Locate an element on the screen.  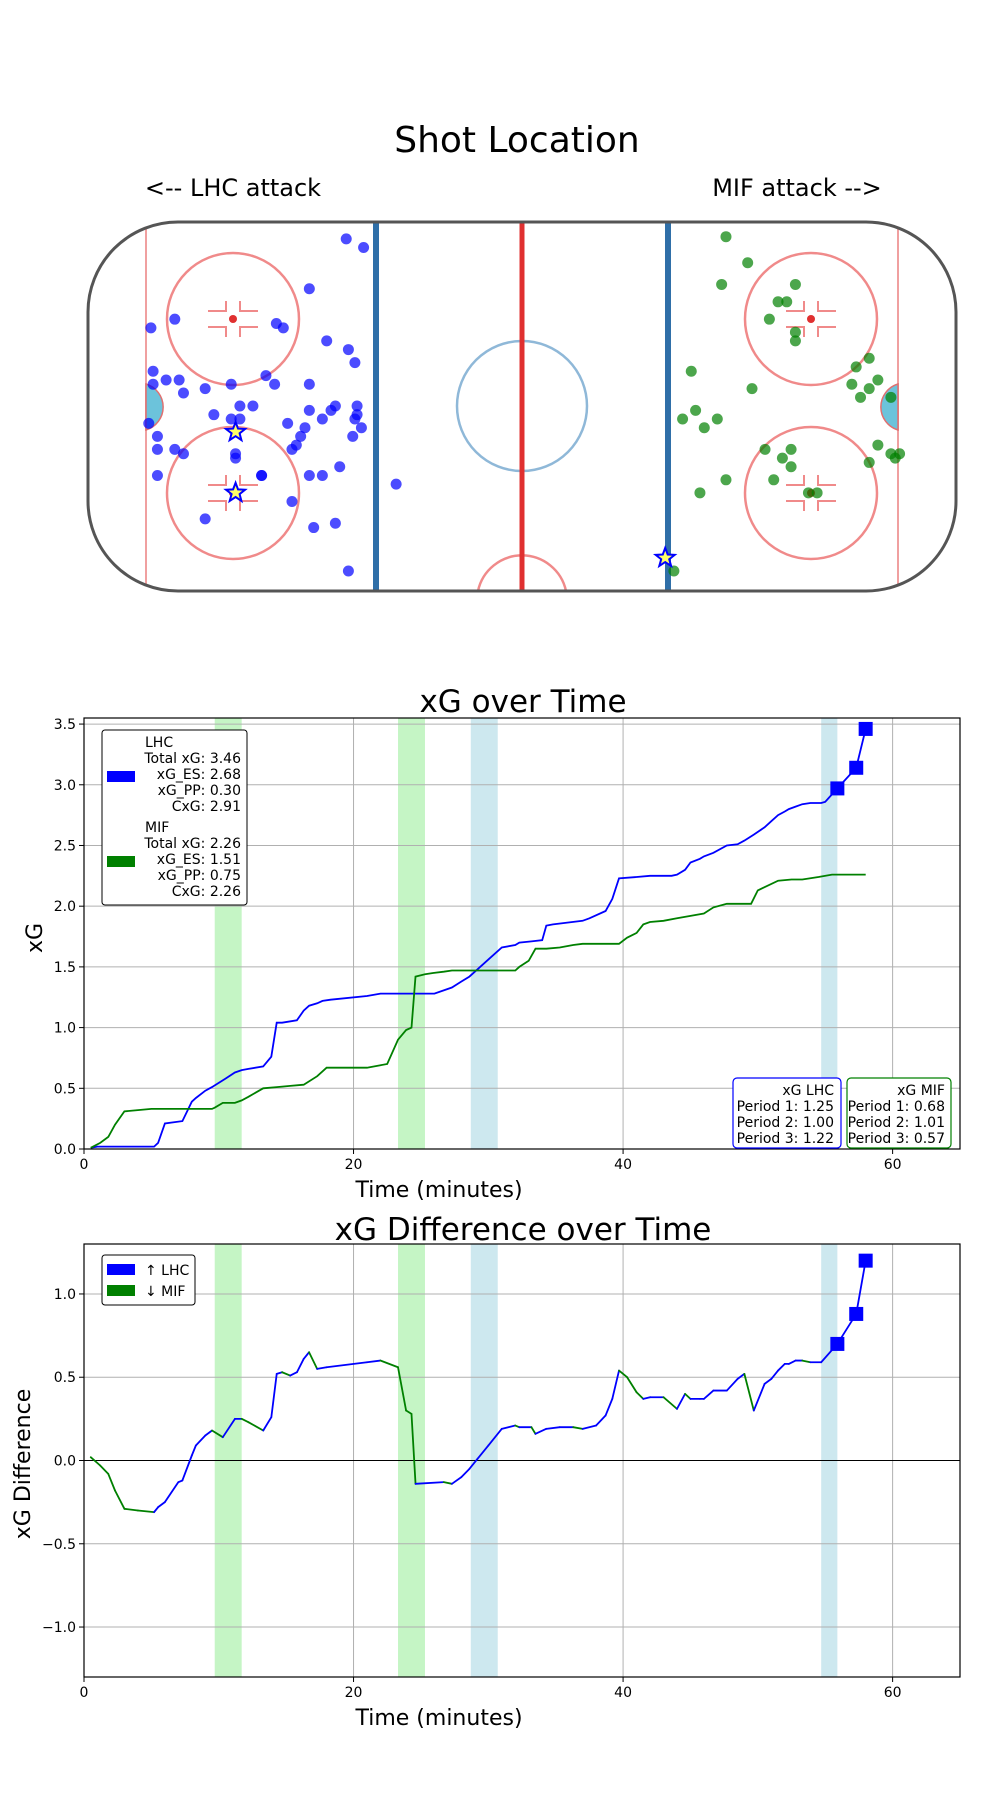
xg-time-ylabel: xG is located at coordinates (35, 938).